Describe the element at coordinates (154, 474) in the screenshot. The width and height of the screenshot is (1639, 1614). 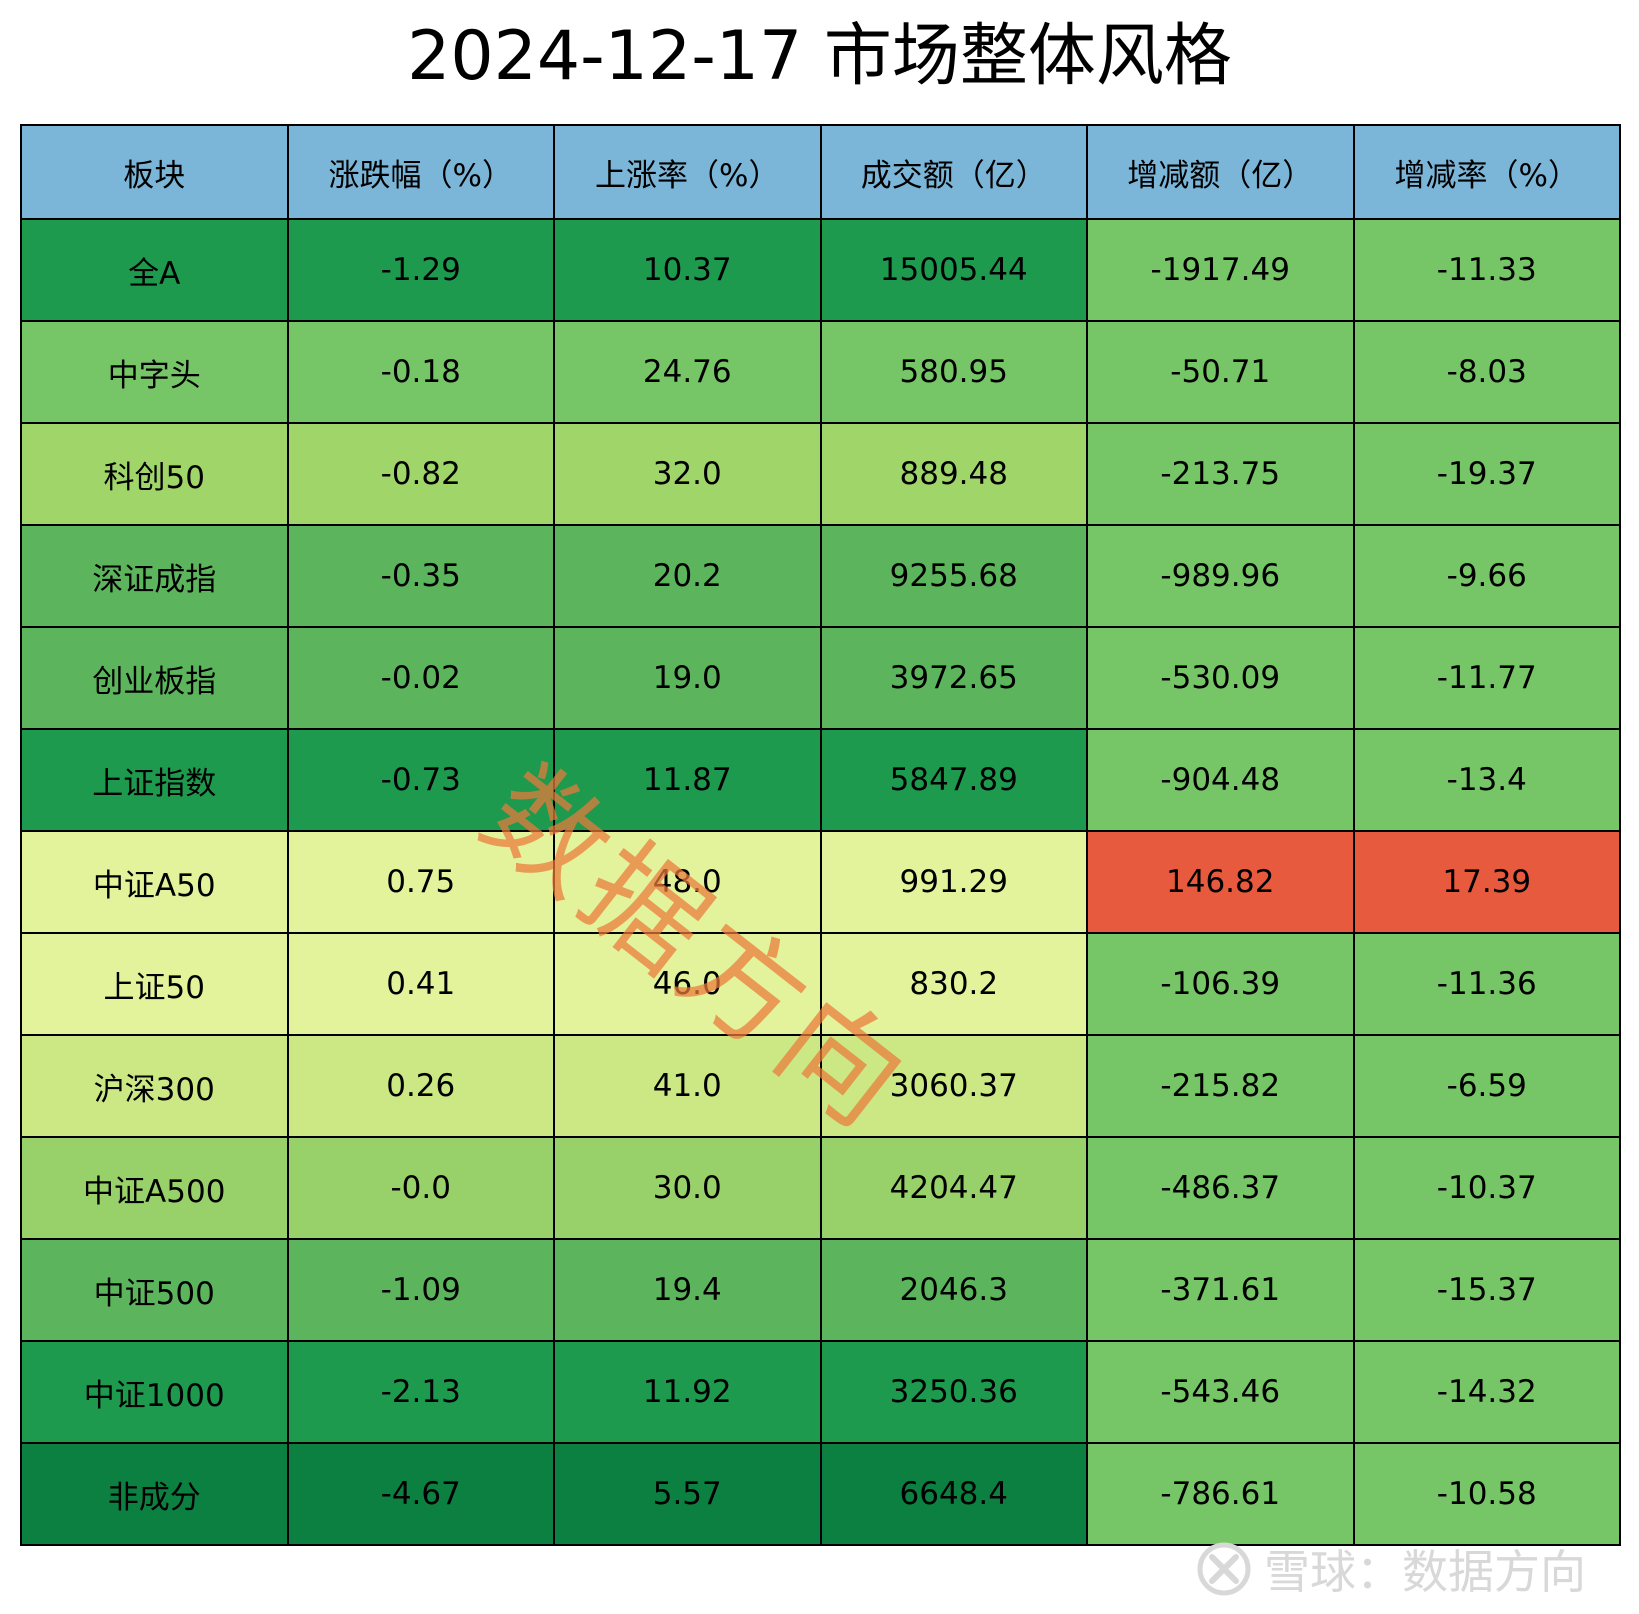
I see `row-label: 科创50` at that location.